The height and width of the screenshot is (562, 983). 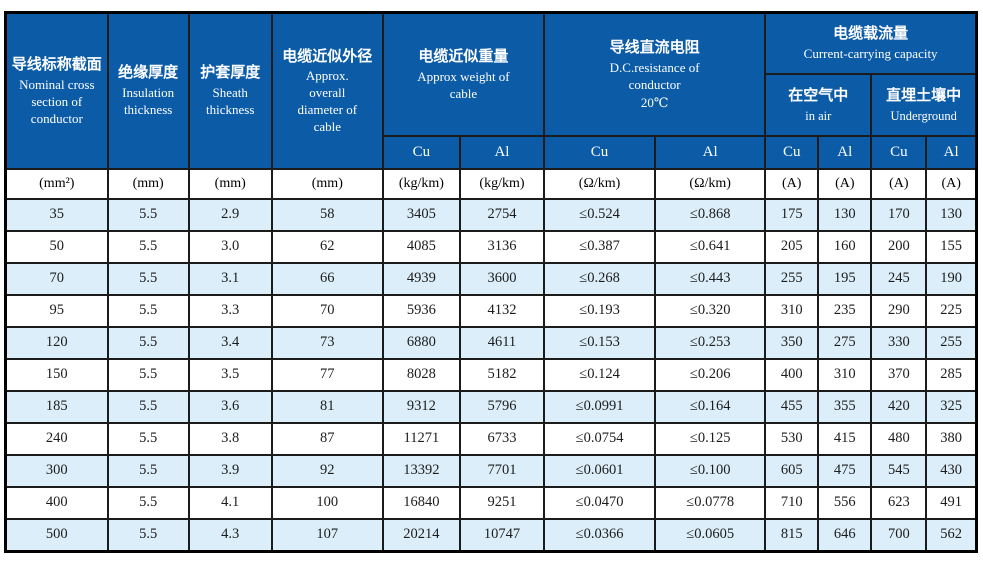 I want to click on table-cell: ≤0.193, so click(x=599, y=310).